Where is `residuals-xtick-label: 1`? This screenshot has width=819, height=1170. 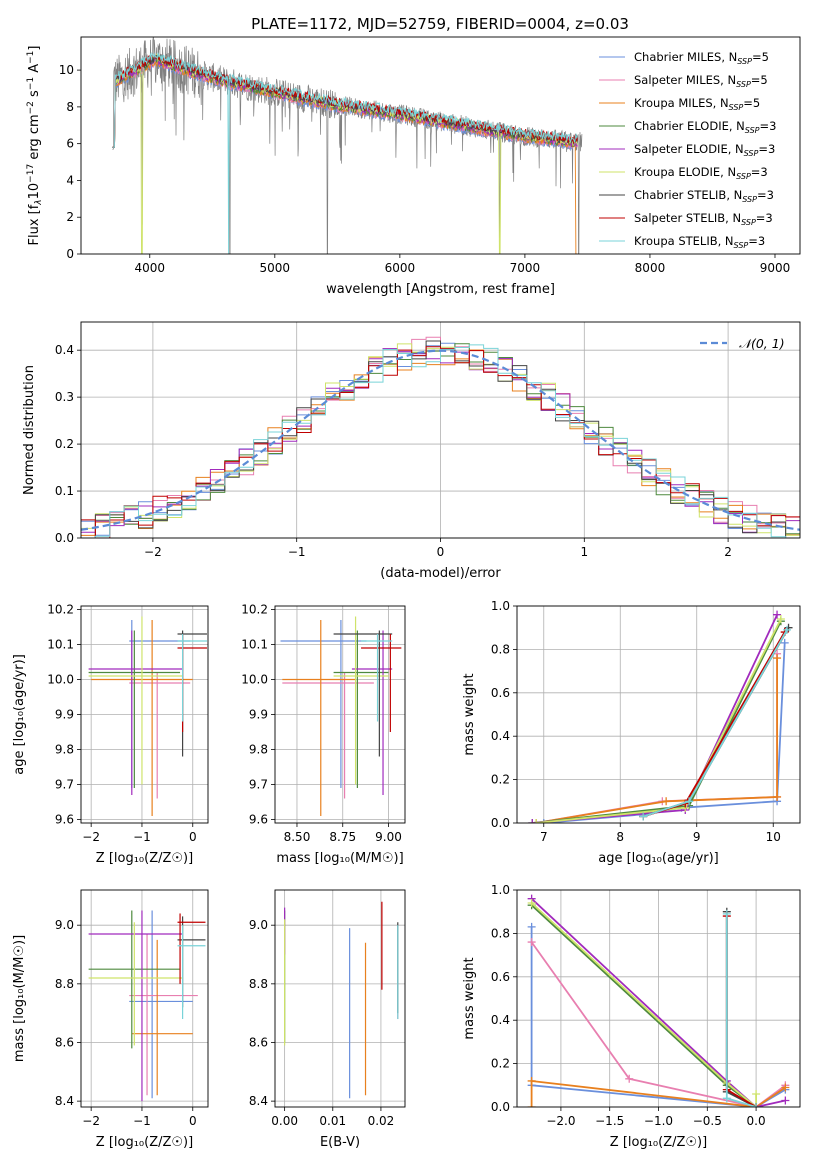 residuals-xtick-label: 1 is located at coordinates (584, 552).